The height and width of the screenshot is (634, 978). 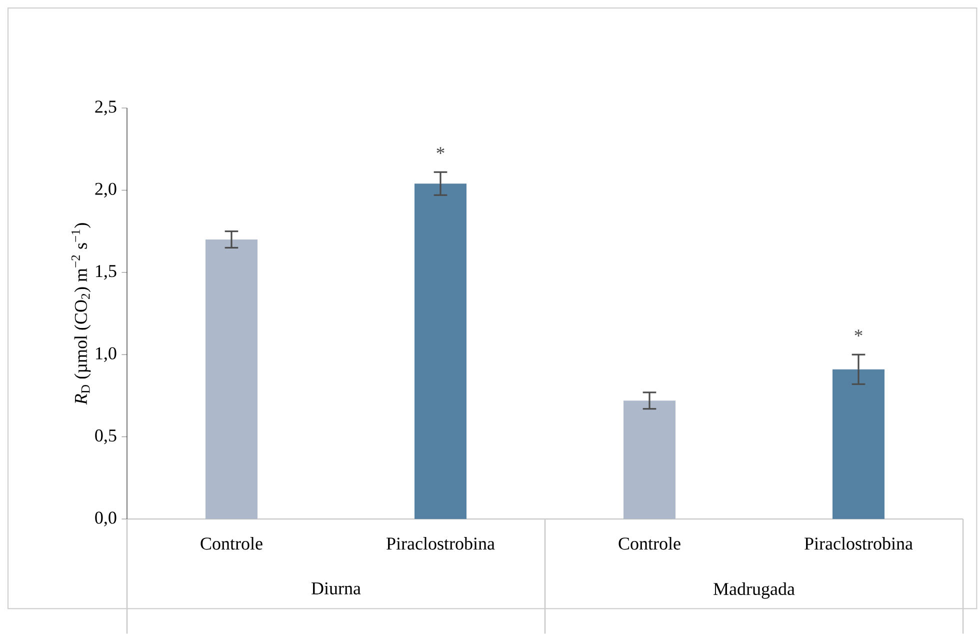 What do you see at coordinates (336, 588) in the screenshot?
I see `text: Diurna` at bounding box center [336, 588].